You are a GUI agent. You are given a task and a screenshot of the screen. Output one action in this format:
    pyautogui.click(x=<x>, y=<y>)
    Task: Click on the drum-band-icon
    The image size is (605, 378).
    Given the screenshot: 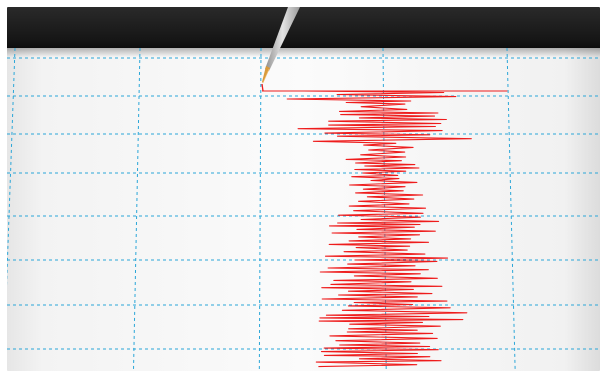 What is the action you would take?
    pyautogui.click(x=303, y=27)
    